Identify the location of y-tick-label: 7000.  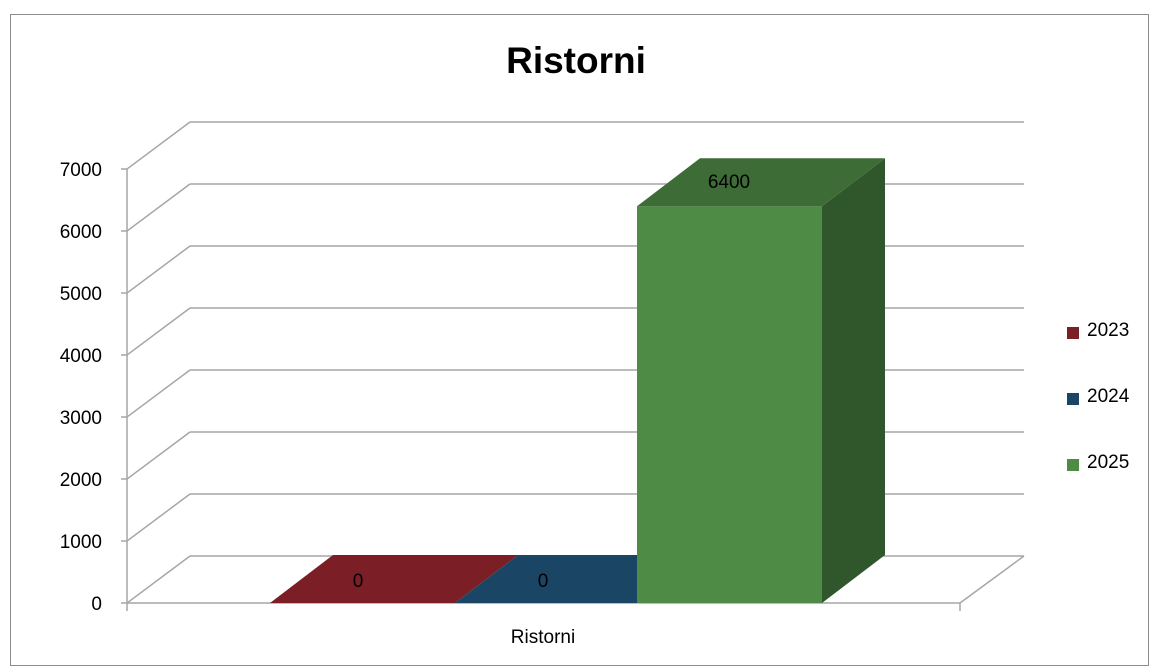
(81, 170).